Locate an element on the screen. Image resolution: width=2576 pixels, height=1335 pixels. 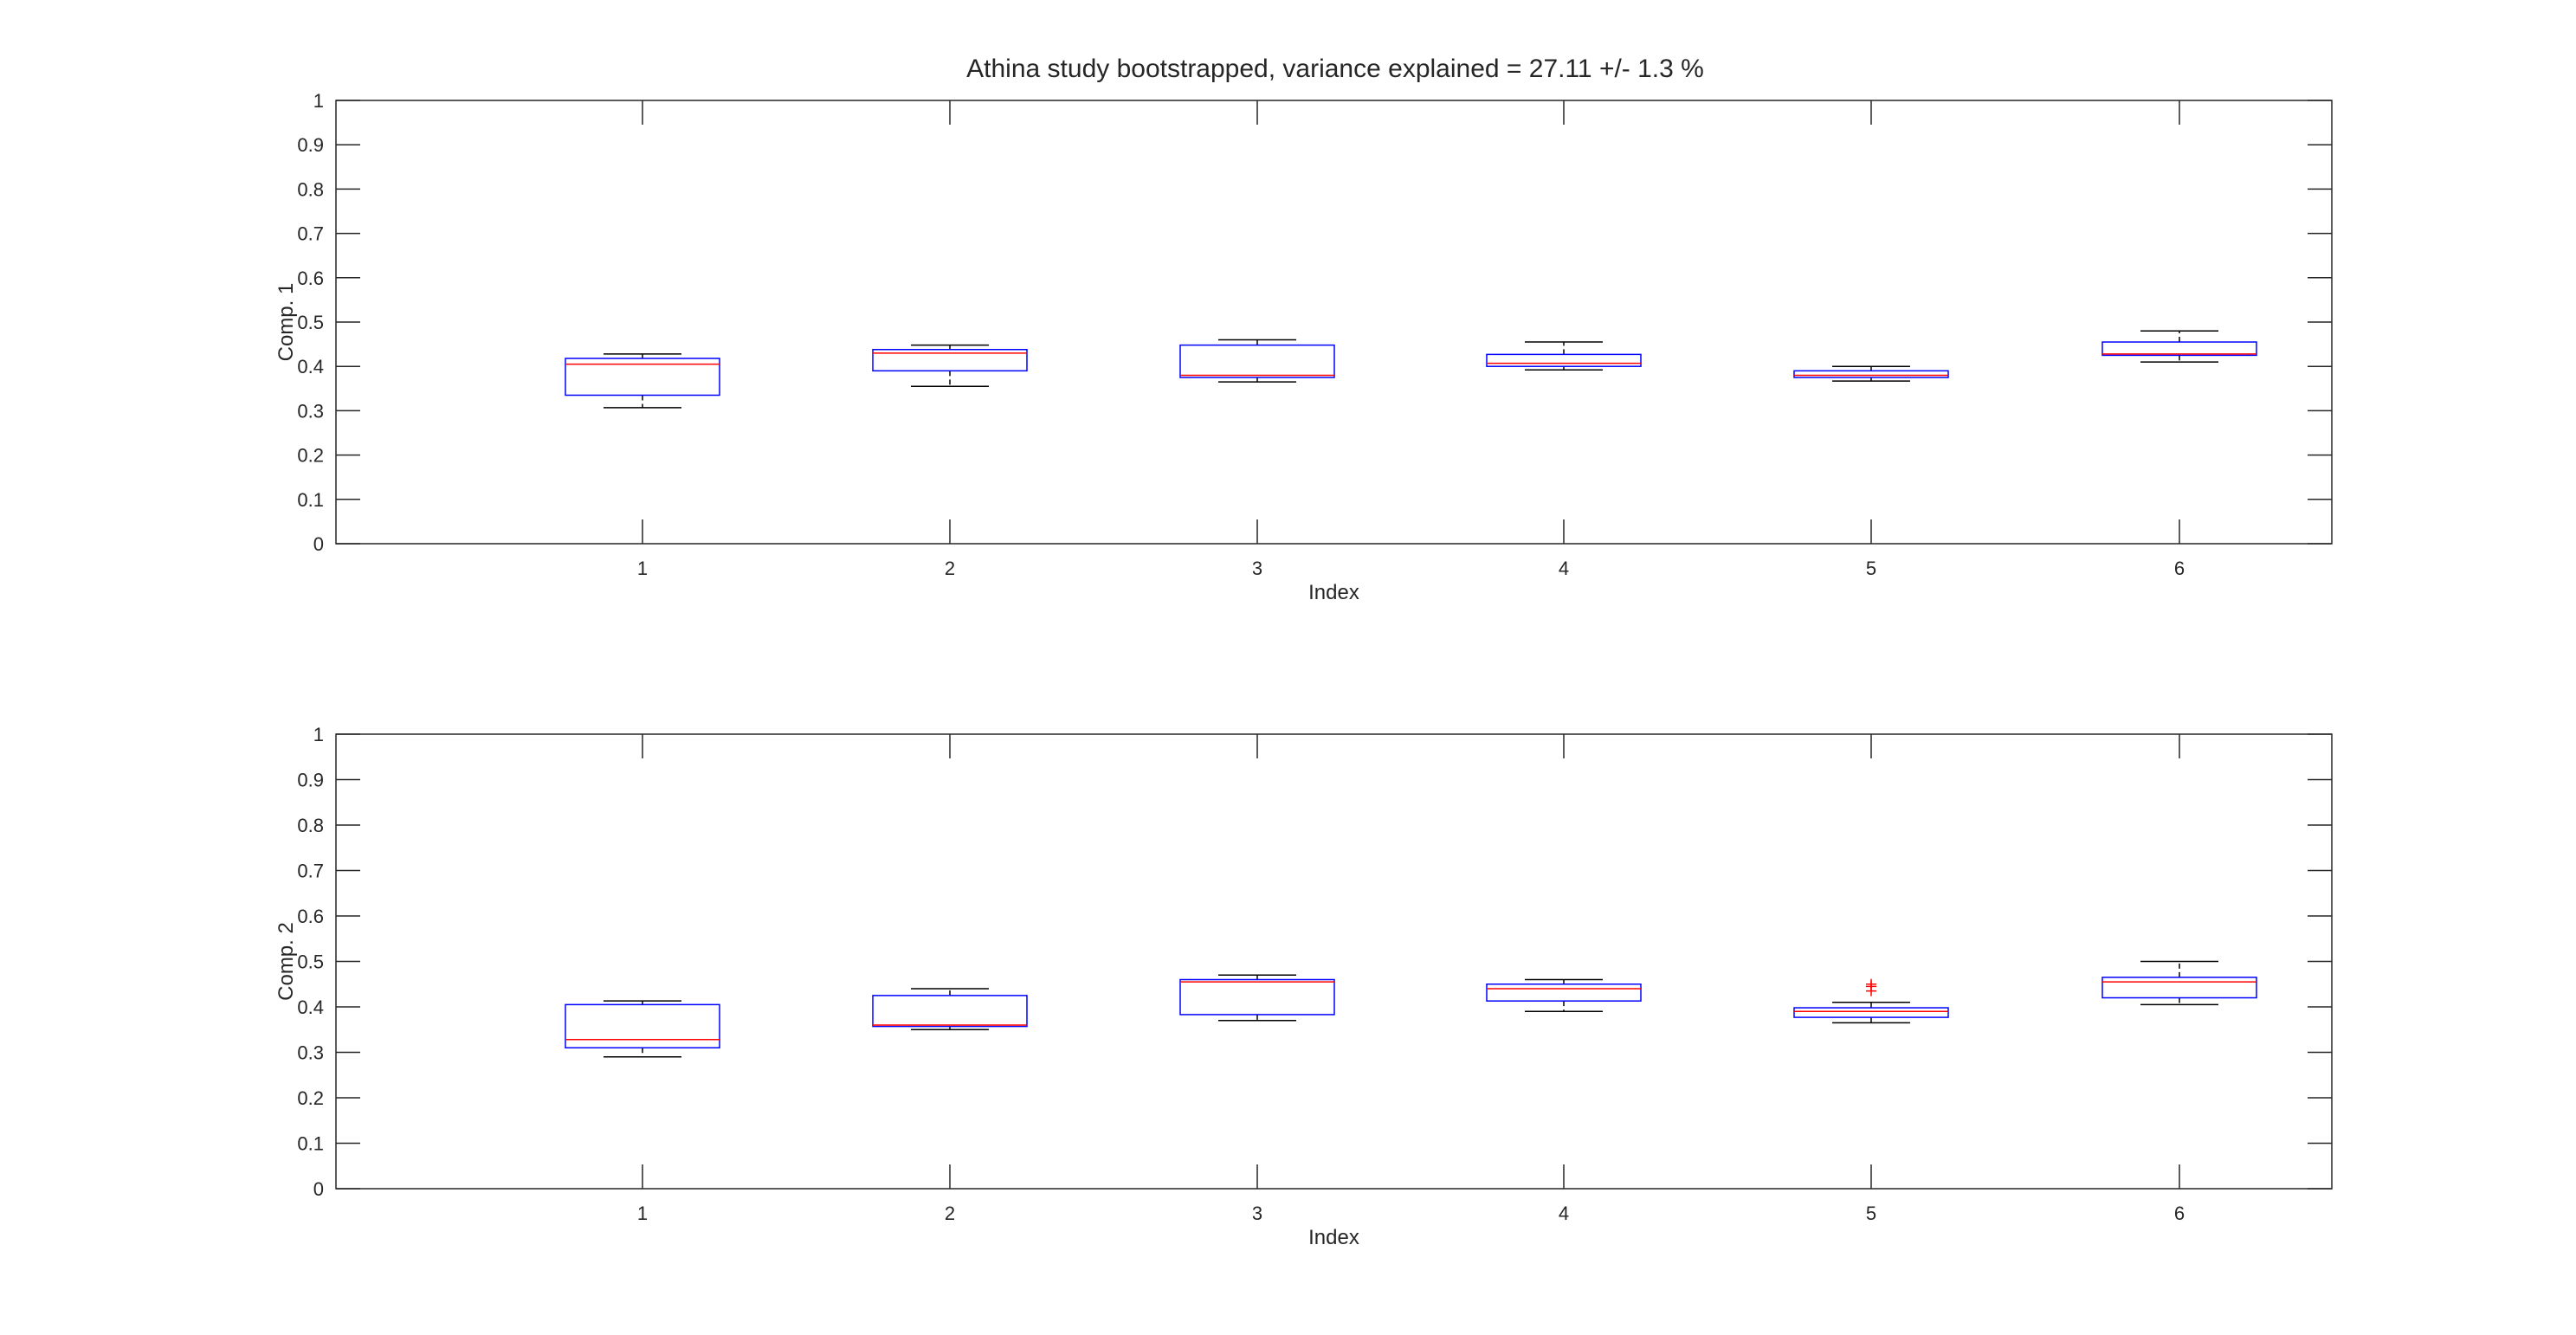
outlier-marker is located at coordinates (1871, 984).